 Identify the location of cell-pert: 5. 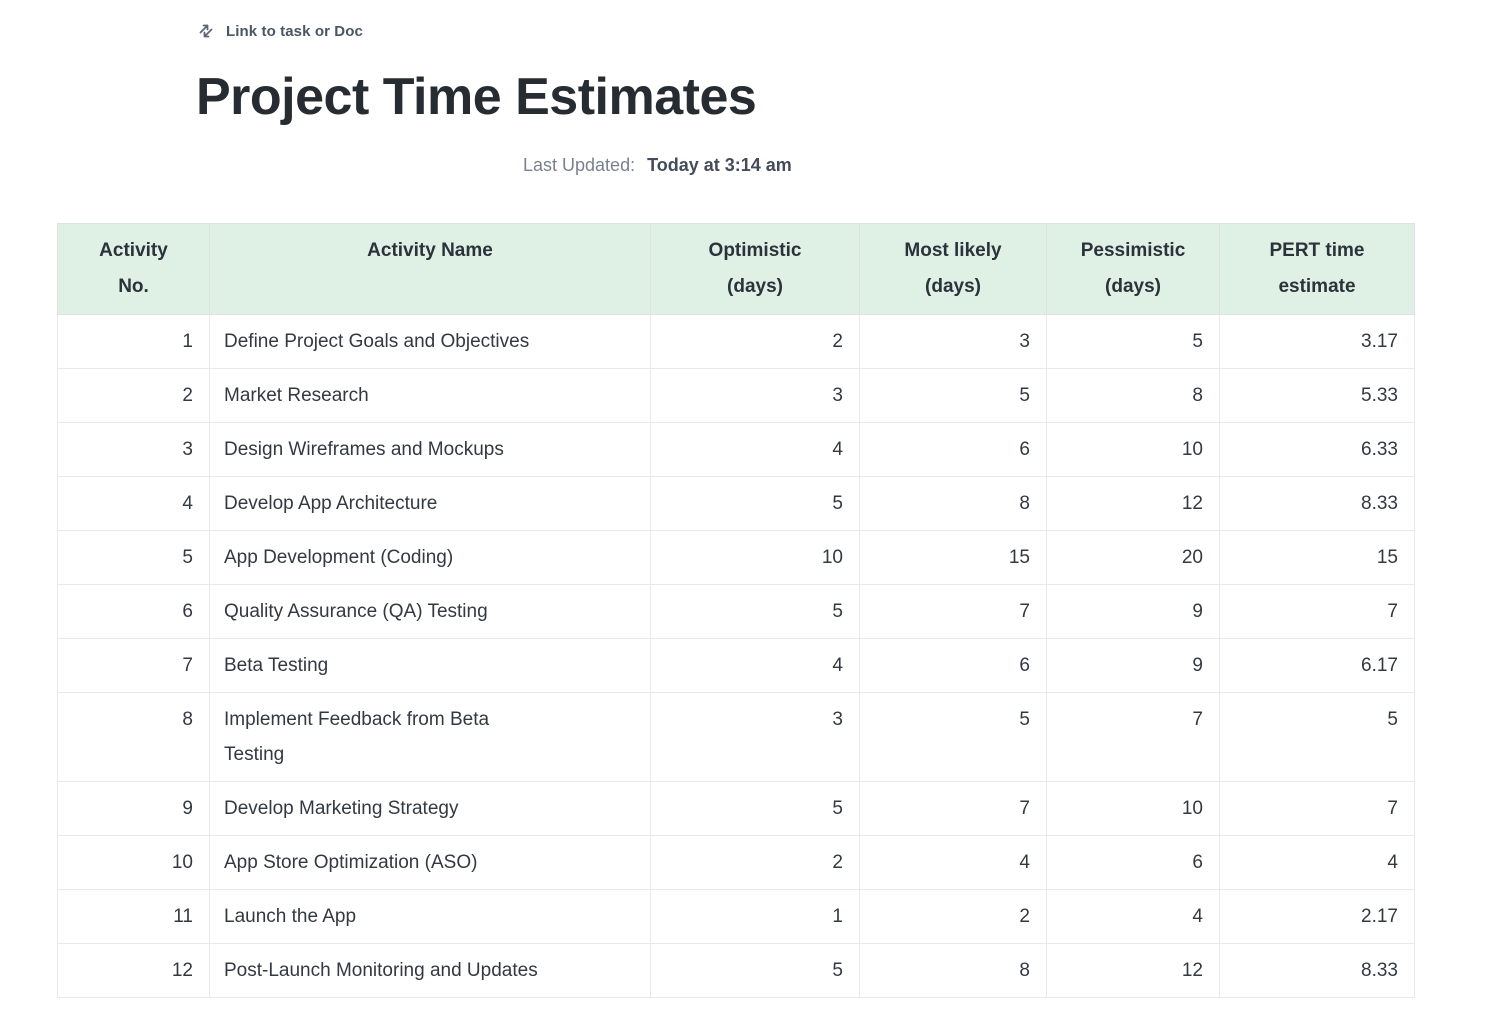
(1317, 737).